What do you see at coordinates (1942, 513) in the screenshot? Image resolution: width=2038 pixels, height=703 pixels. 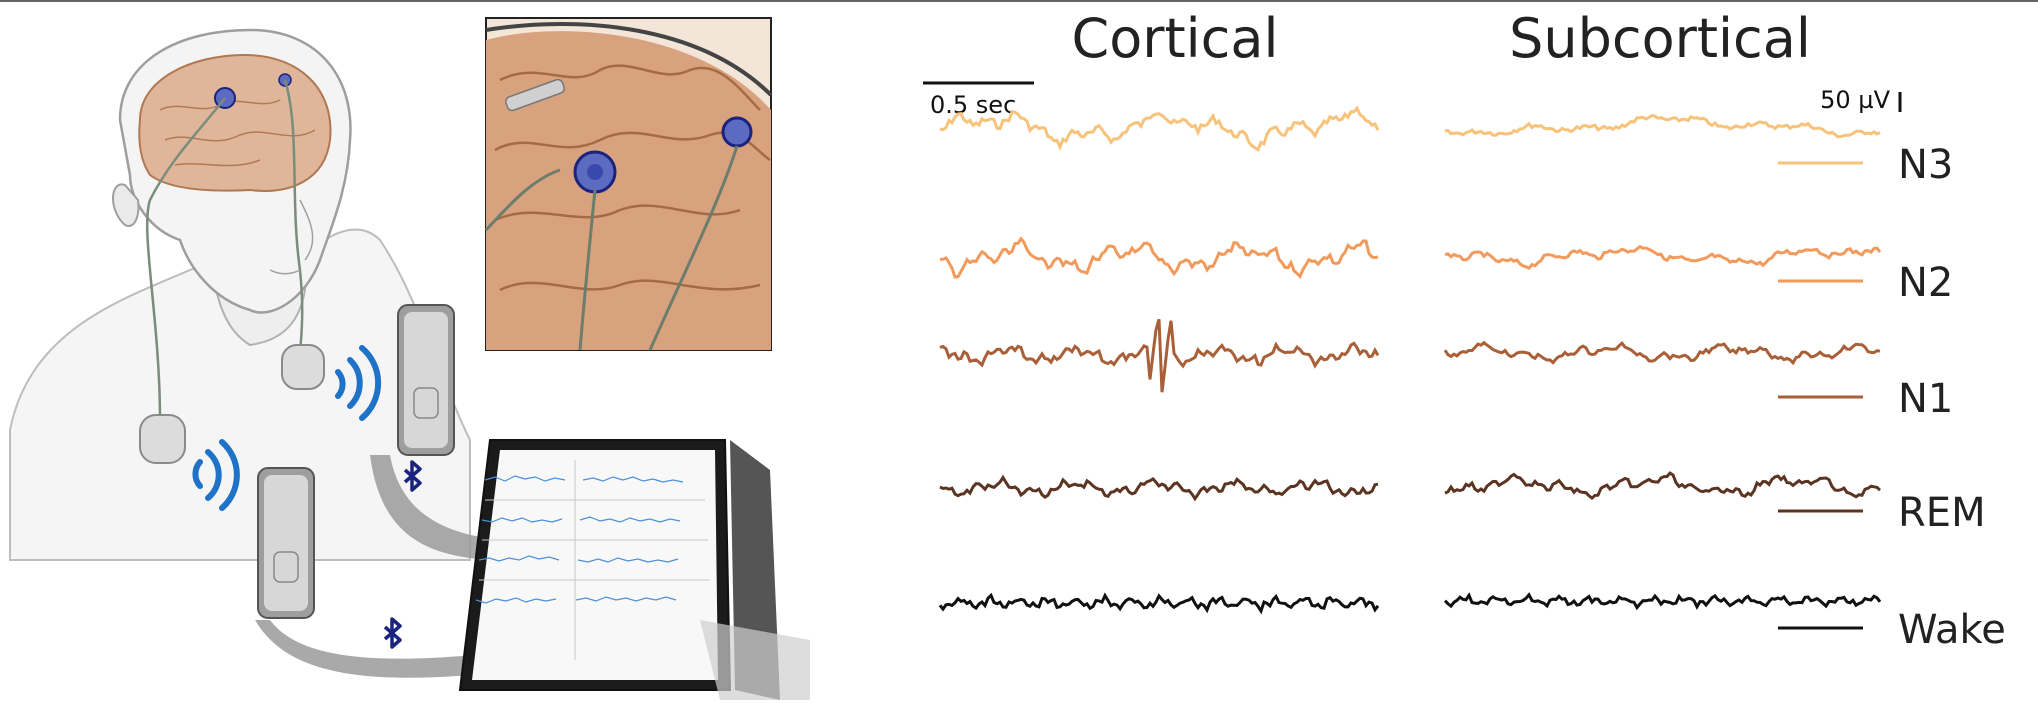 I see `legend-label-rem: REM` at bounding box center [1942, 513].